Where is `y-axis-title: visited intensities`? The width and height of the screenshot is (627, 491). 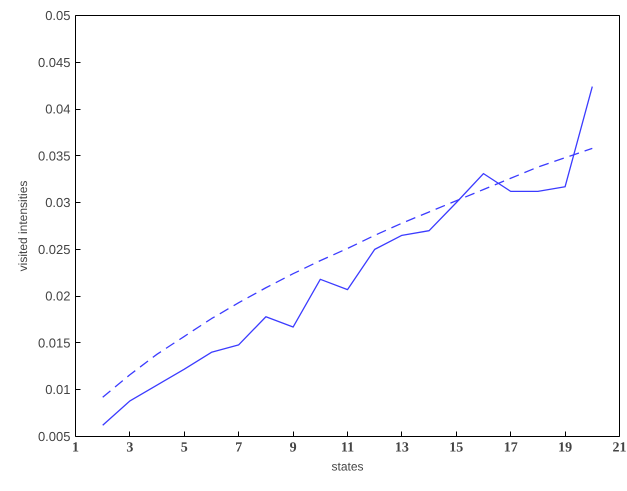 y-axis-title: visited intensities is located at coordinates (23, 226).